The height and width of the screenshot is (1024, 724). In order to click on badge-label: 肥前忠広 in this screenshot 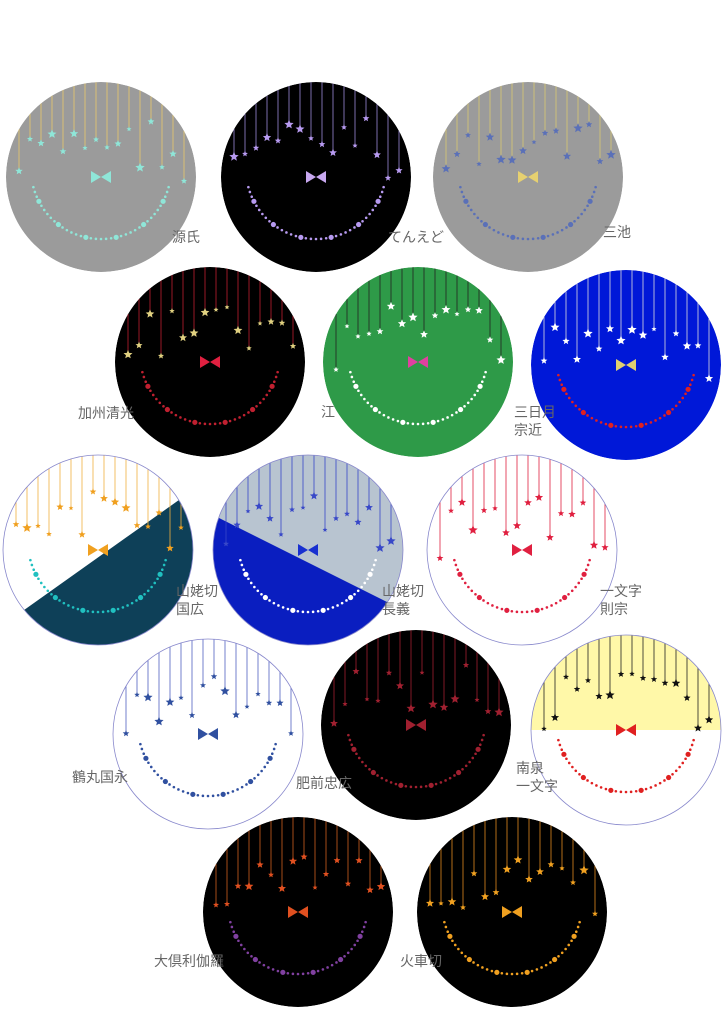, I will do `click(324, 783)`.